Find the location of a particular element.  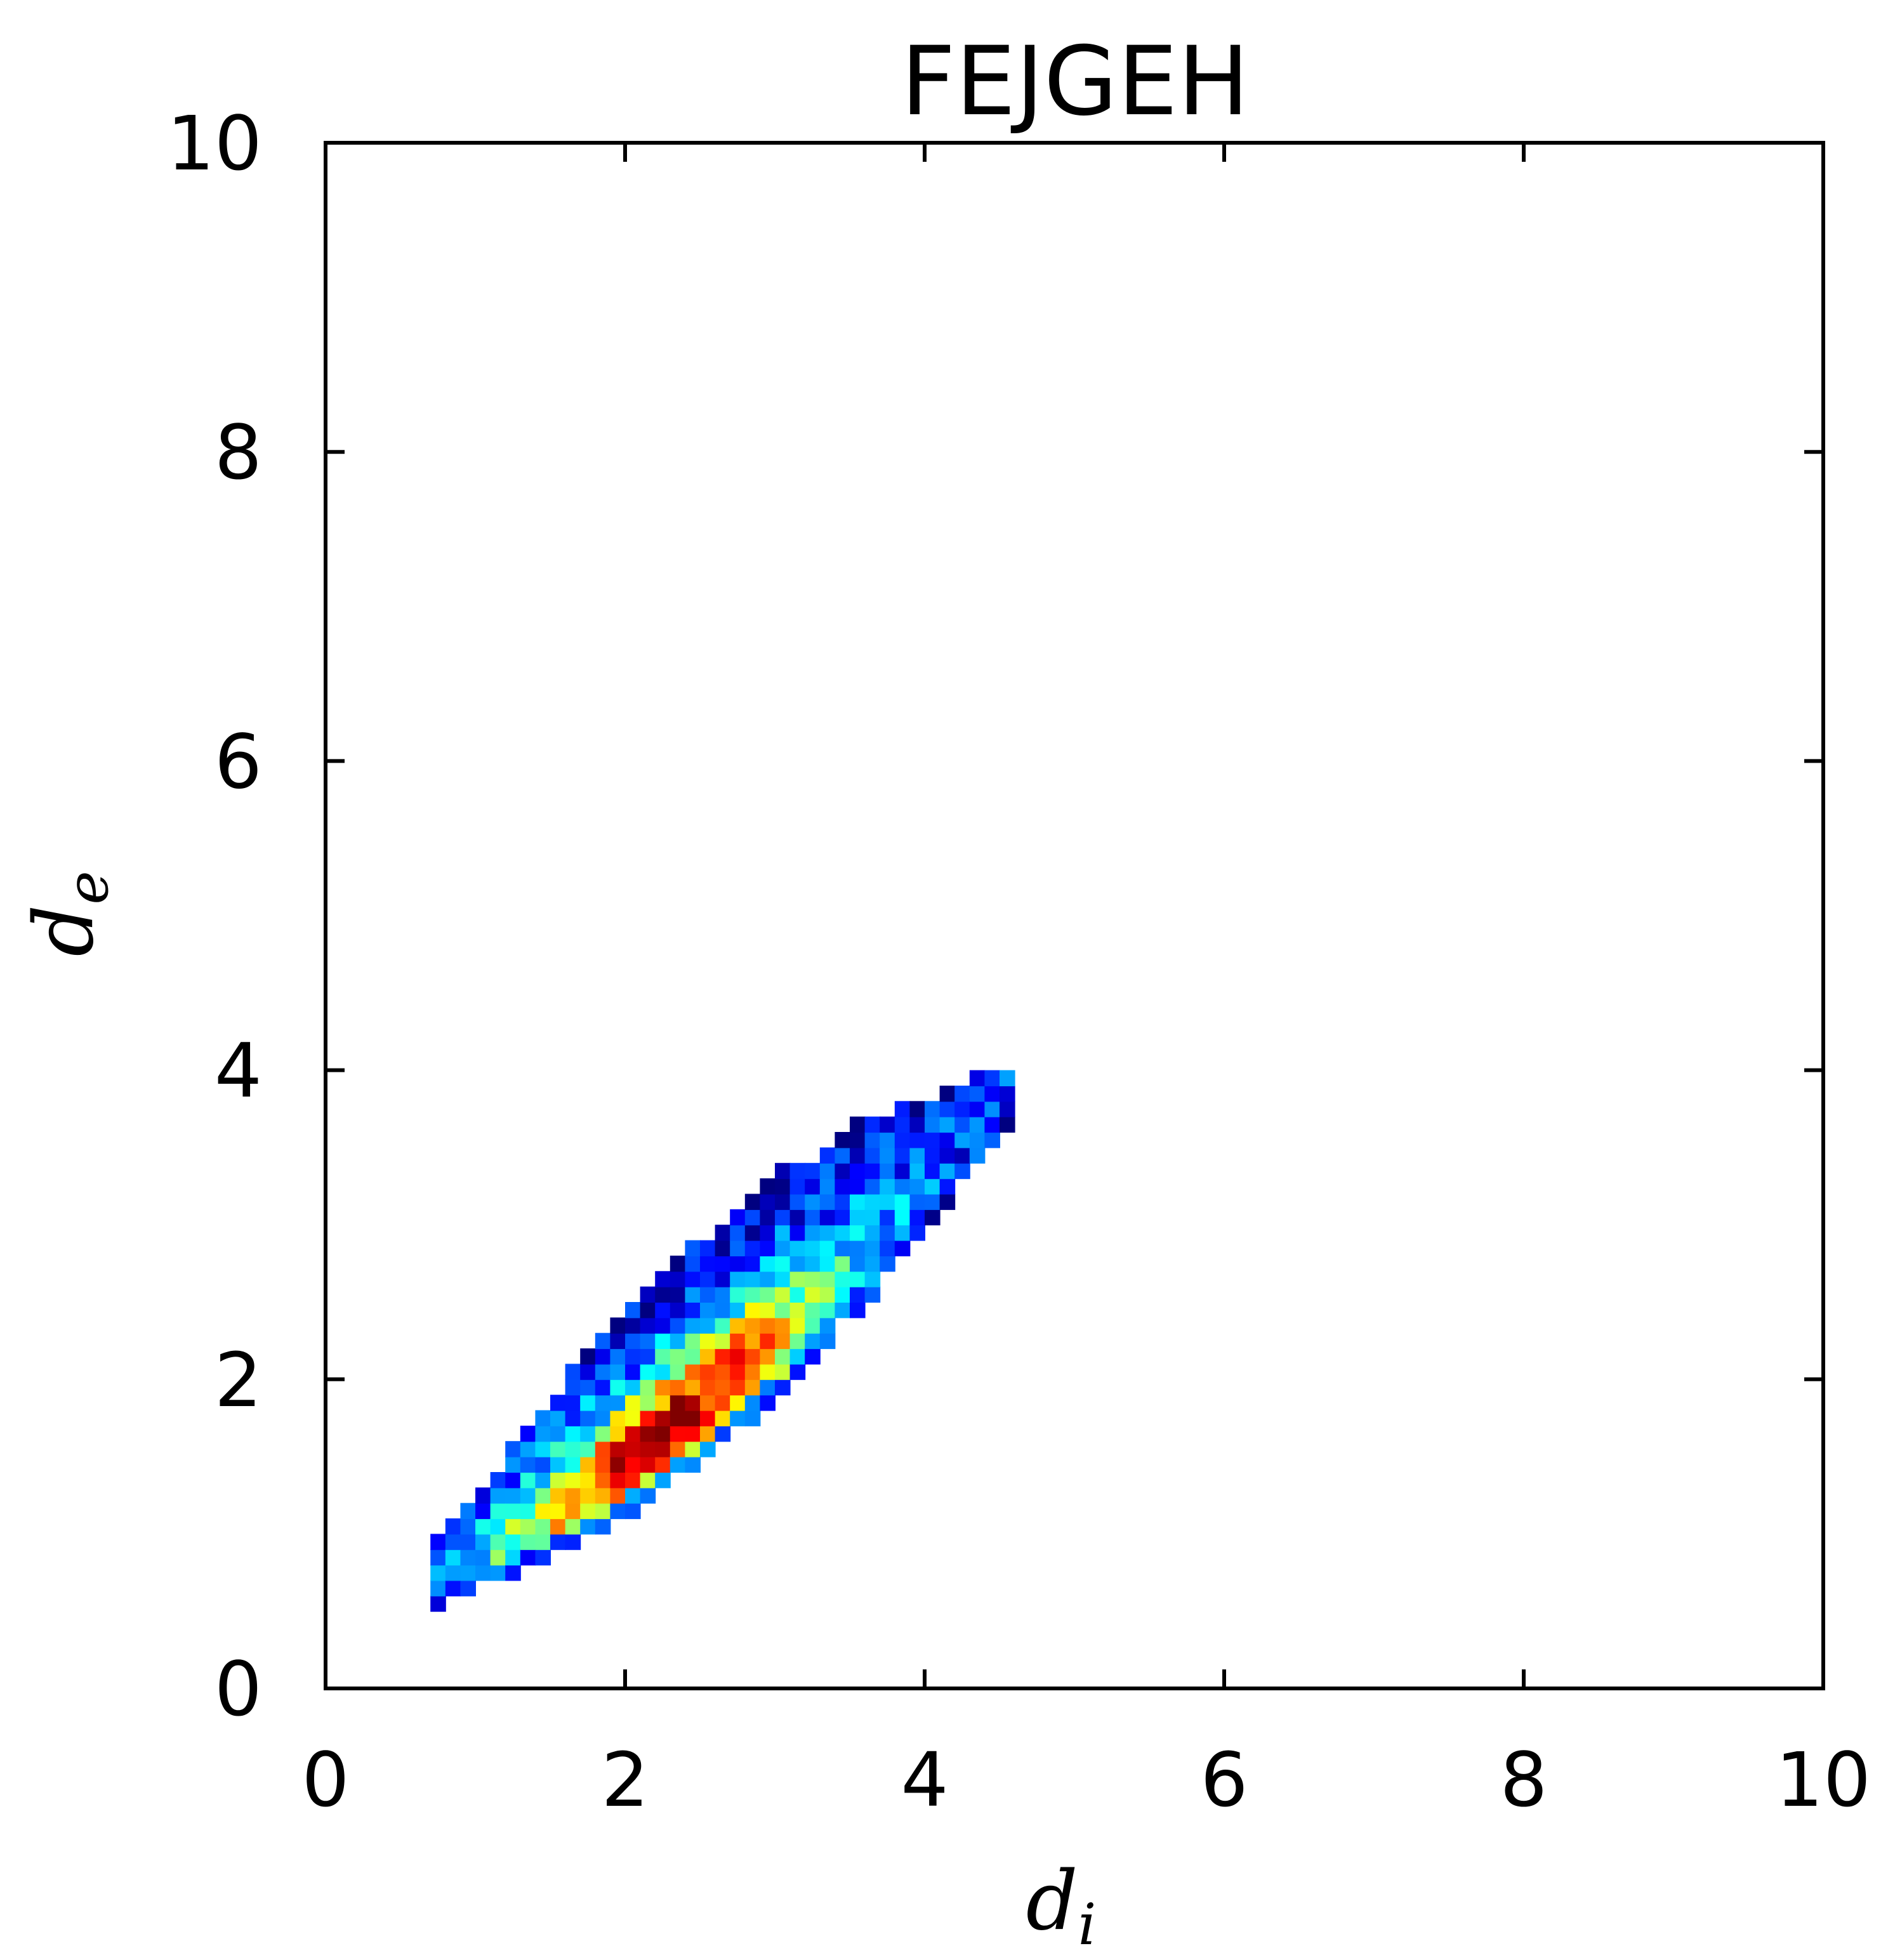

y-axis-label: de is located at coordinates (69, 914).